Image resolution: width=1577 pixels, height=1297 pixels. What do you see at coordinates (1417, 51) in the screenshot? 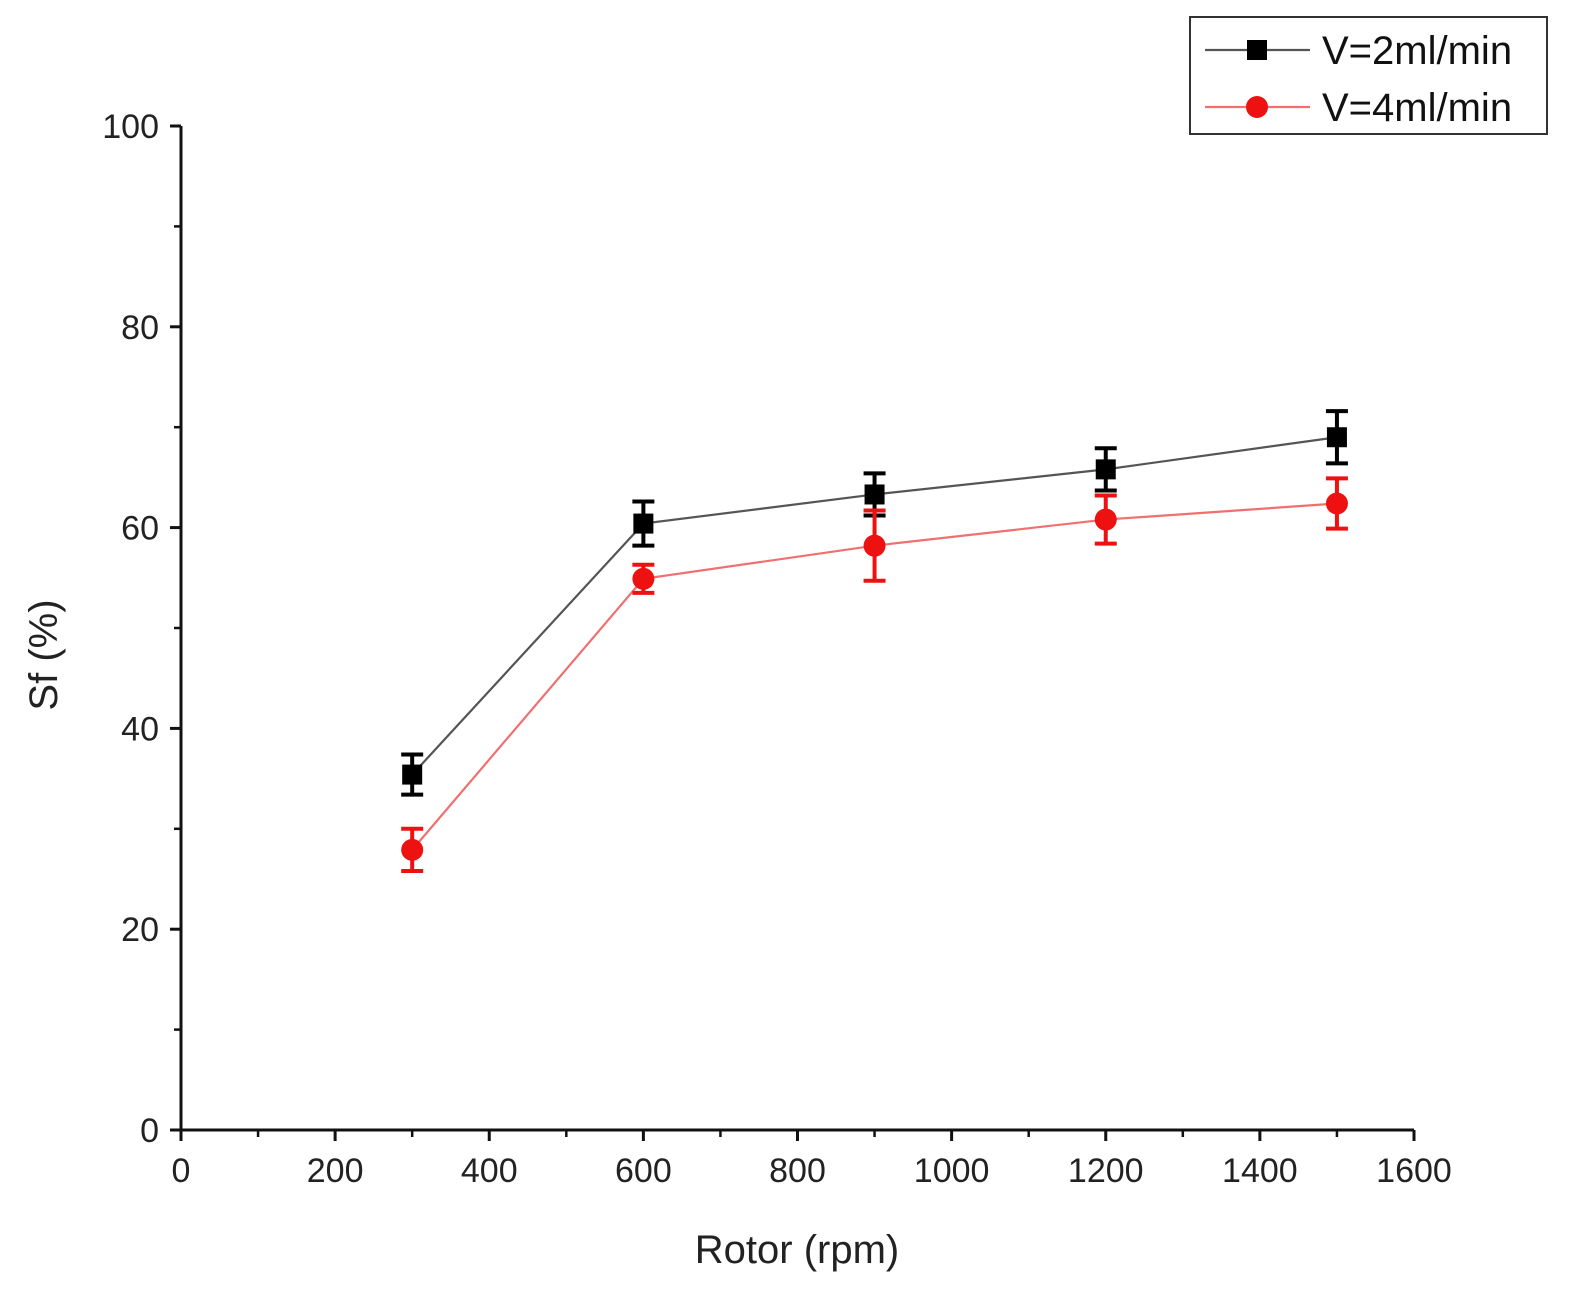
I see `legend-label: V=2ml/min` at bounding box center [1417, 51].